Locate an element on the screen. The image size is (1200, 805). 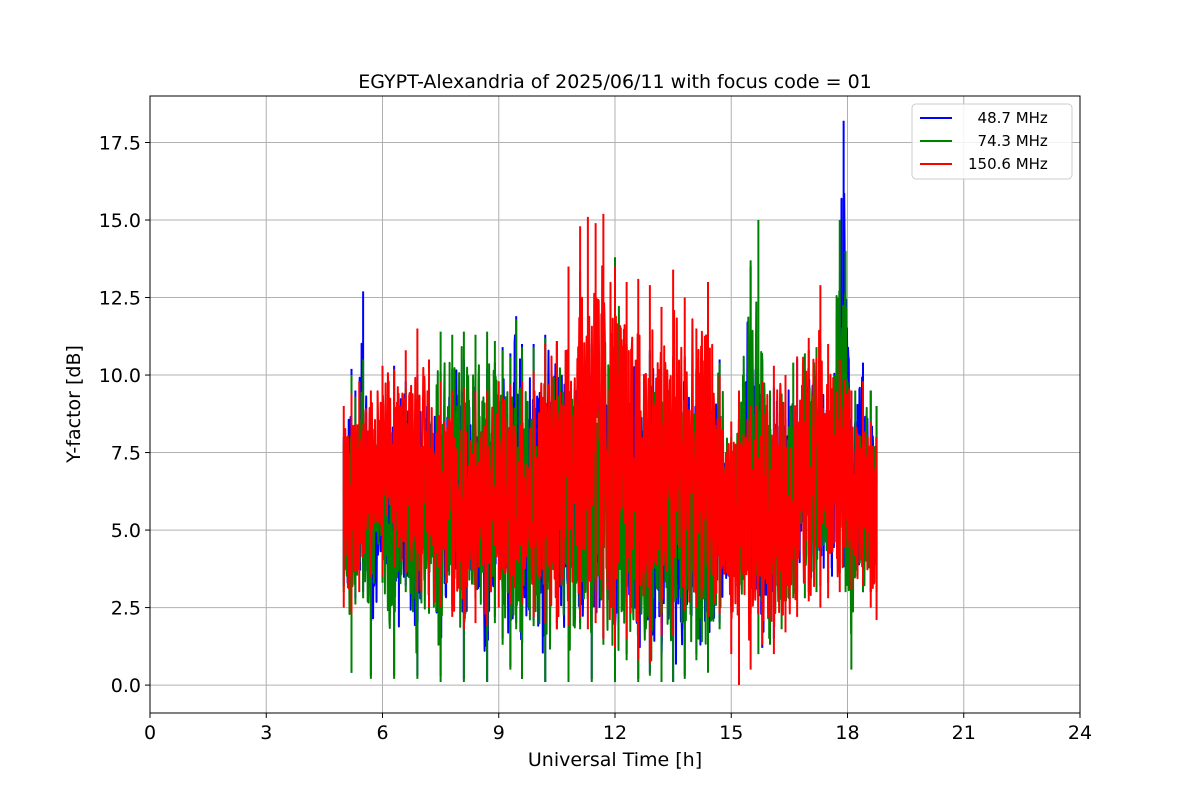
legend-label: 150.6 MHz is located at coordinates (1008, 164).